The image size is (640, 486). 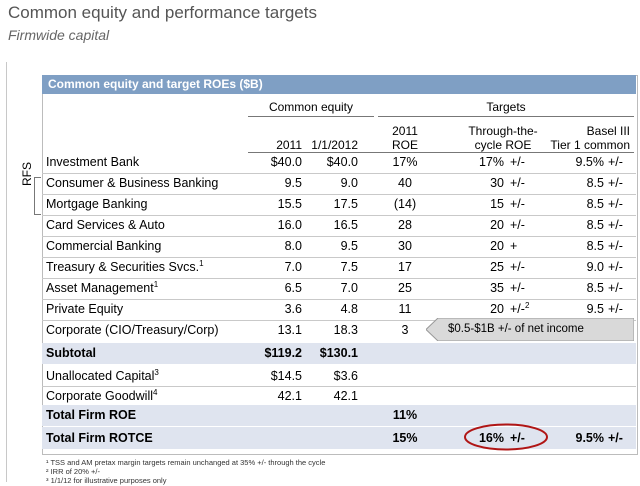 I want to click on row-ce2012: 18.3, so click(x=345, y=330).